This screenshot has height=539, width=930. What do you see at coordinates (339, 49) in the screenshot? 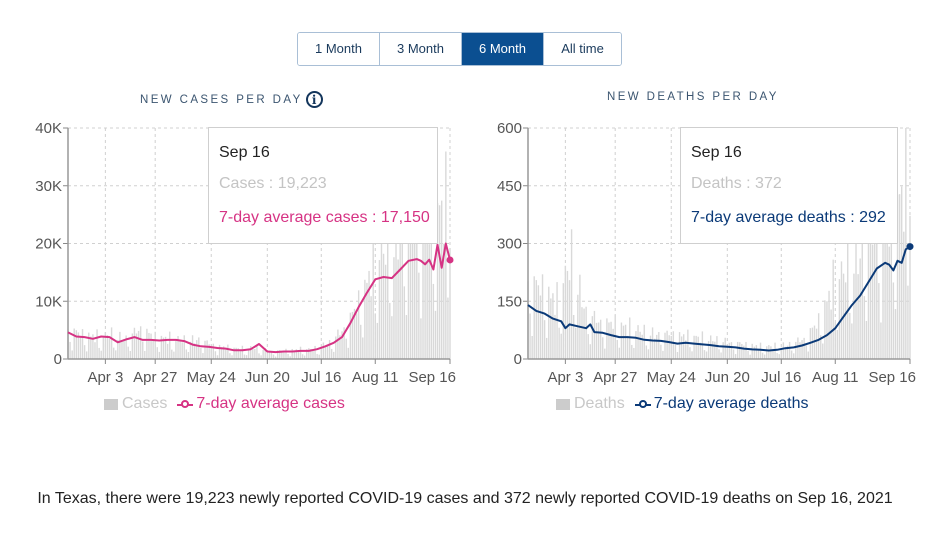
I see `range-1-month-button: 1 Month` at bounding box center [339, 49].